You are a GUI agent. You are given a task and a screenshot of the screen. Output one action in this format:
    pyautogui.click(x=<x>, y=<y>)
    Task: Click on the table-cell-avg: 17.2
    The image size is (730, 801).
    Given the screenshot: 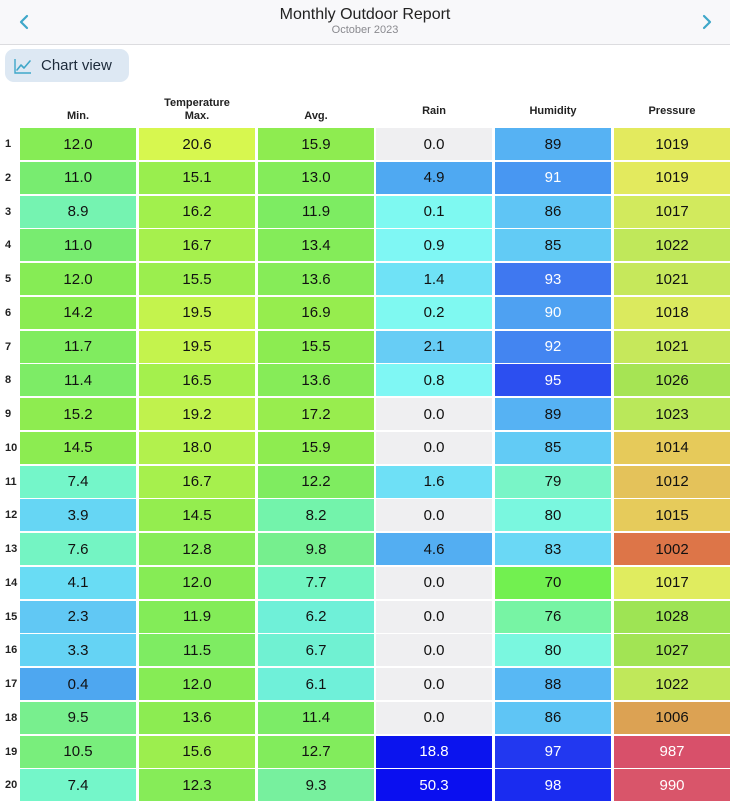 What is the action you would take?
    pyautogui.click(x=316, y=414)
    